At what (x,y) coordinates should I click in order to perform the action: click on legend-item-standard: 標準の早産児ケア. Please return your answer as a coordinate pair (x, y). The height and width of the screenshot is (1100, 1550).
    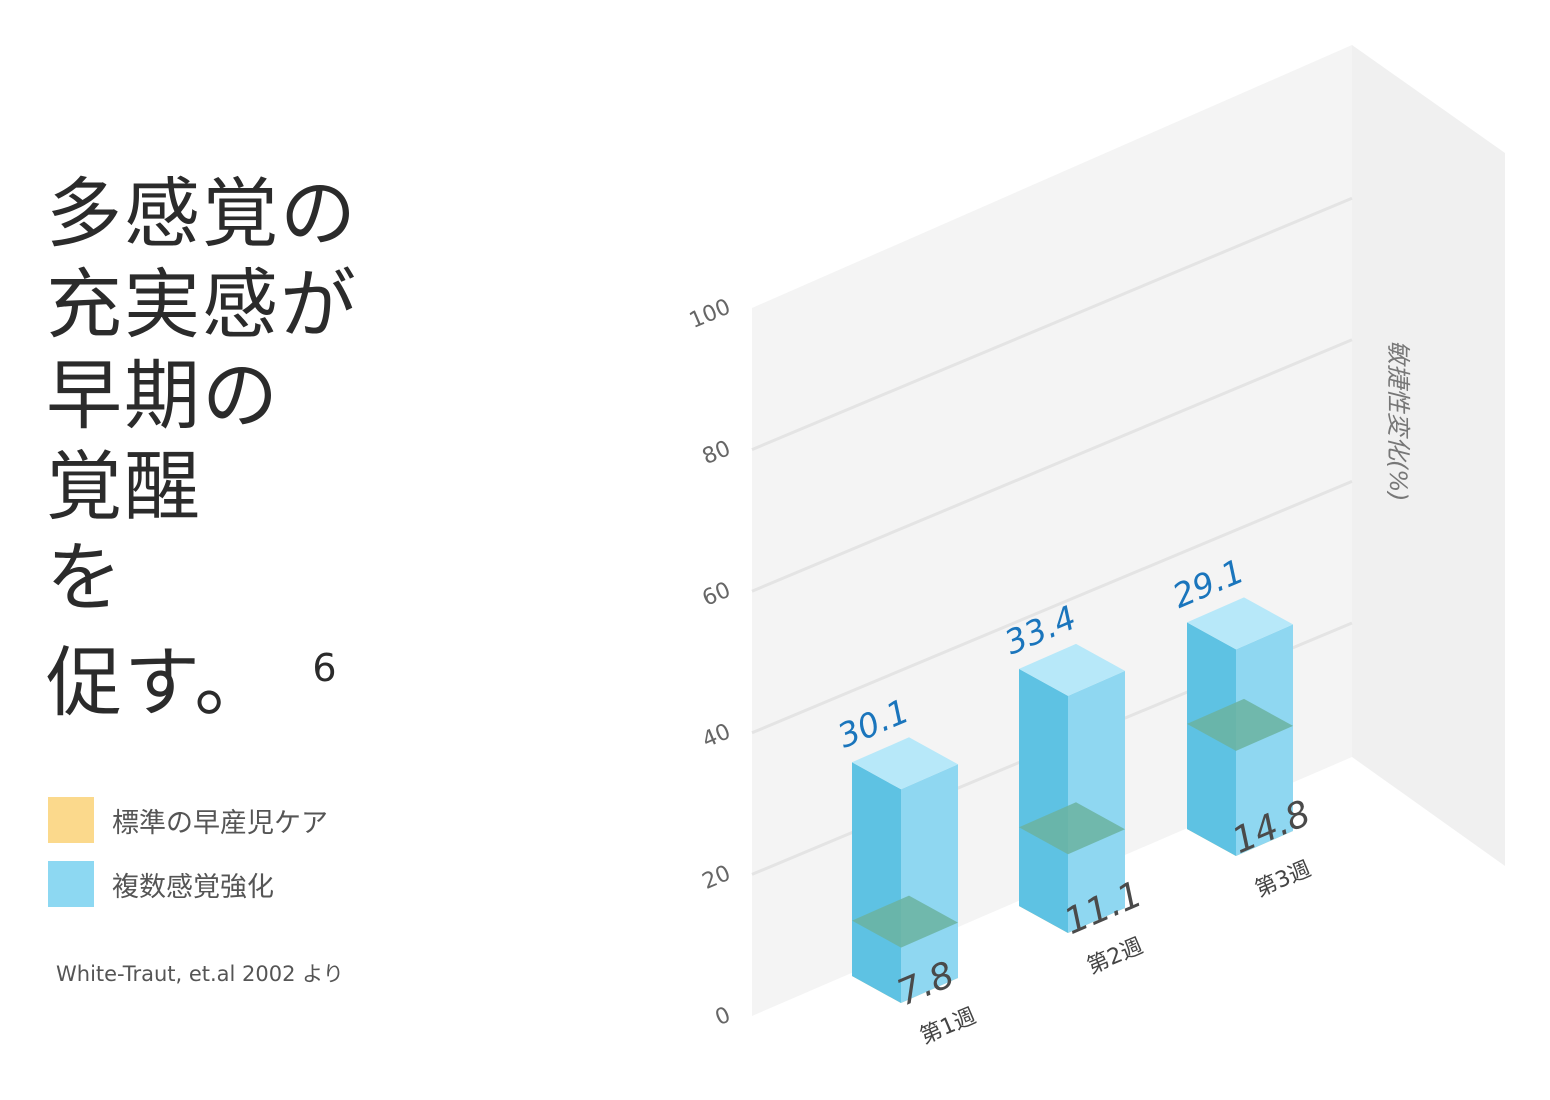
    Looking at the image, I should click on (188, 820).